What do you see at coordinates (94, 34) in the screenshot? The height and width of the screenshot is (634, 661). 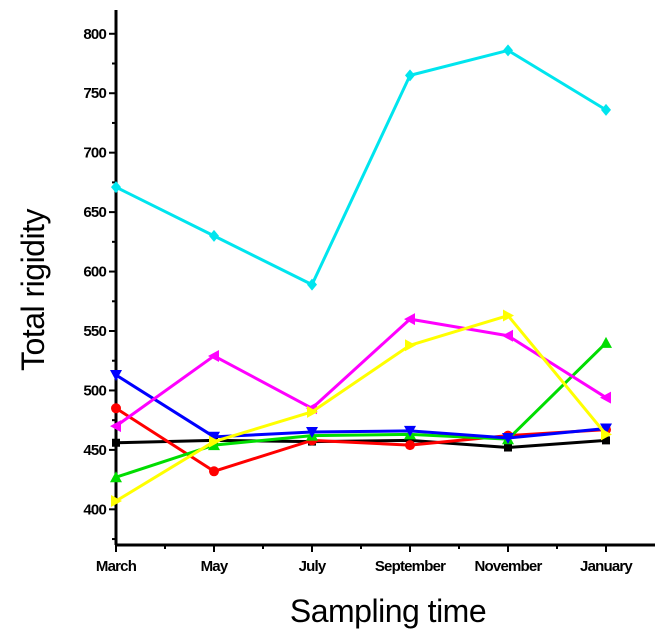 I see `y-tick-label: 800` at bounding box center [94, 34].